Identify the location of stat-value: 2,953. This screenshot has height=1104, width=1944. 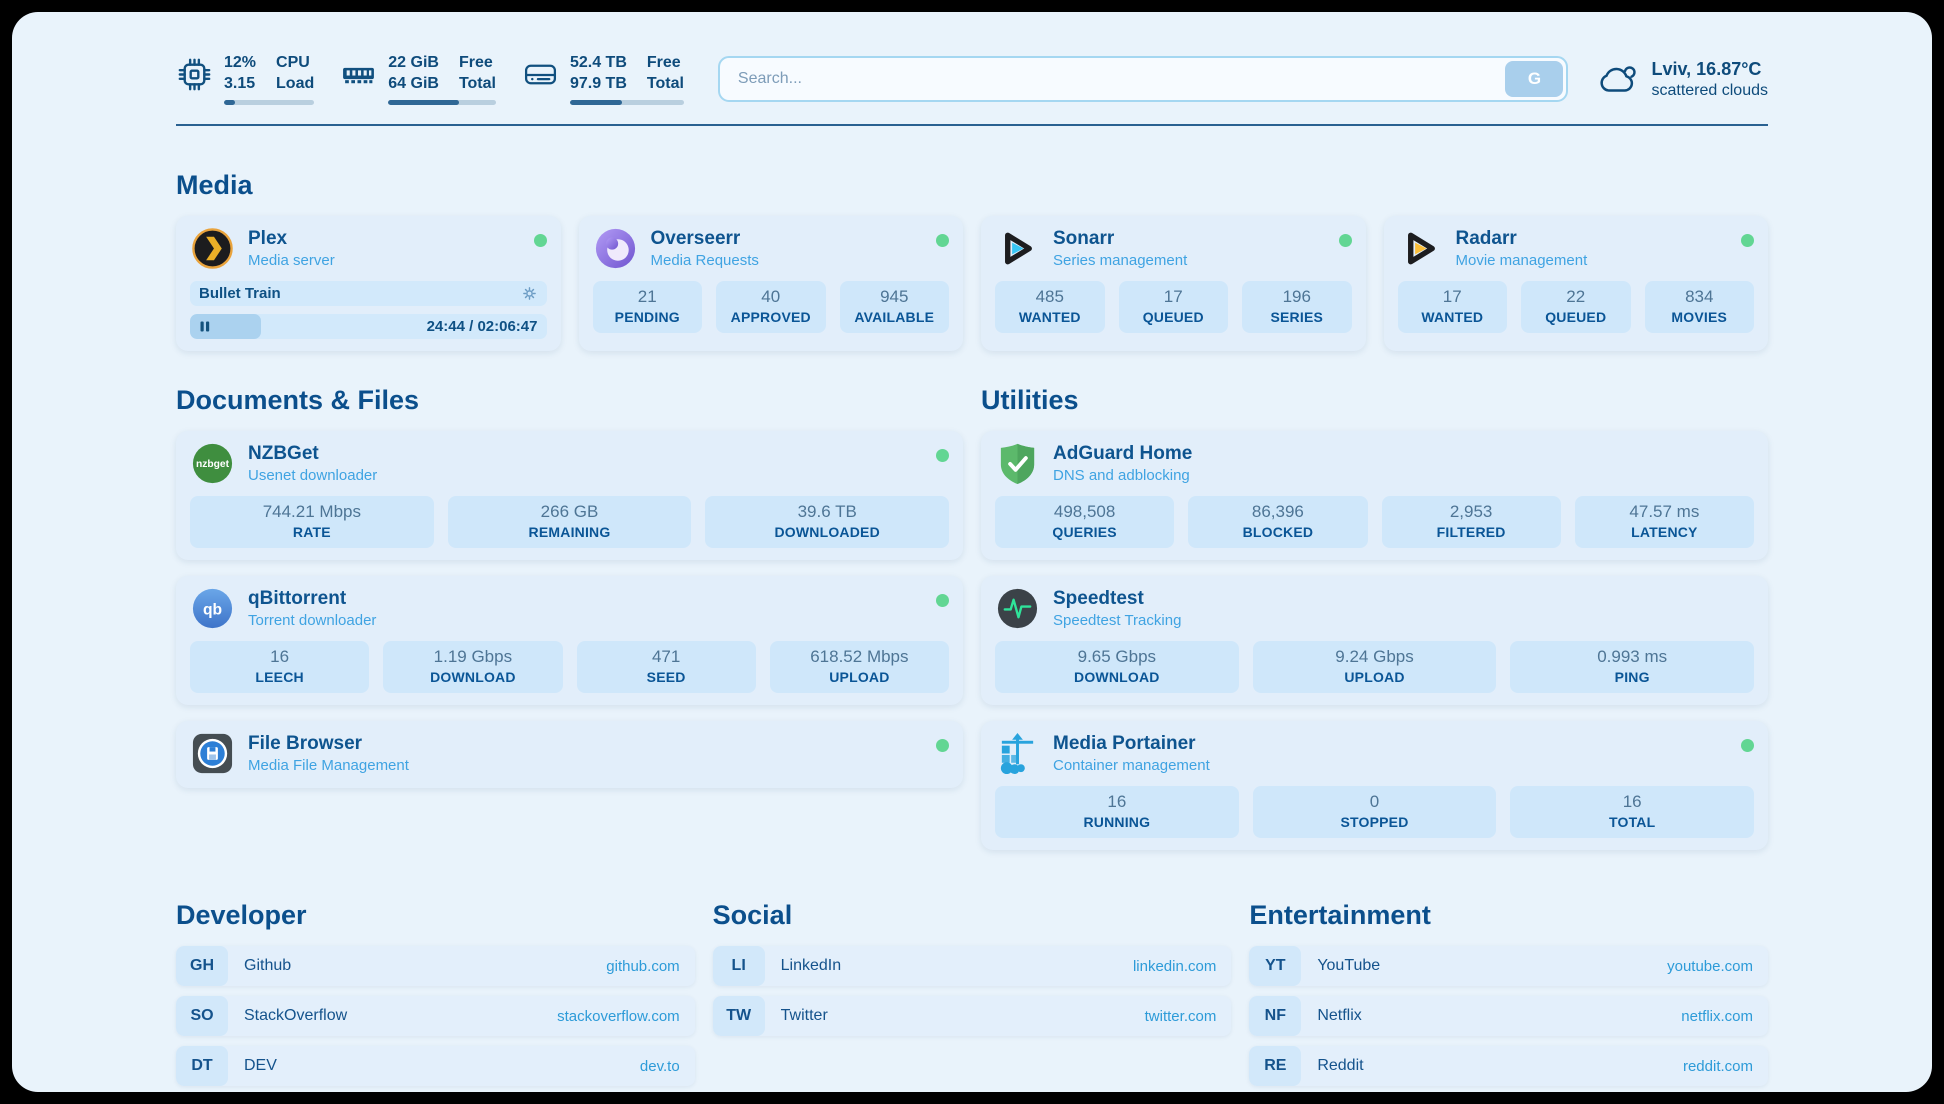
(1471, 511).